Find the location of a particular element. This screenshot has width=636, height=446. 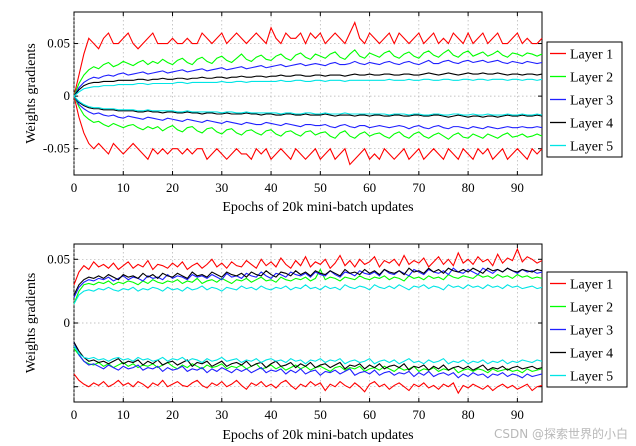

watermark: CSDN @探索世界的小白 is located at coordinates (560, 434).